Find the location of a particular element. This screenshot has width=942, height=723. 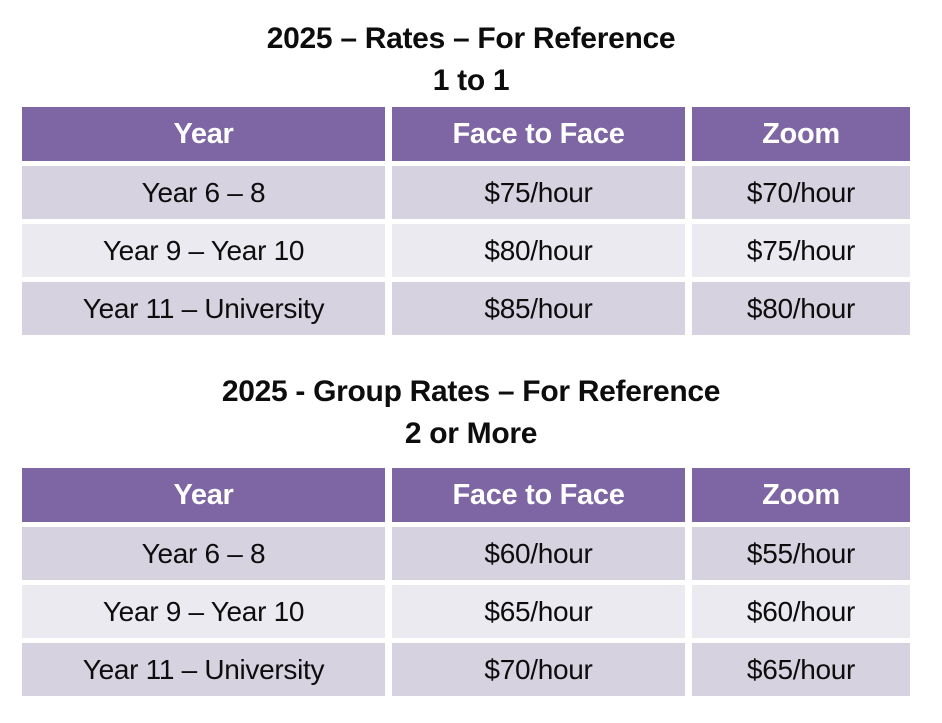

table-cell-zoom-rate: $70/hour is located at coordinates (801, 192).